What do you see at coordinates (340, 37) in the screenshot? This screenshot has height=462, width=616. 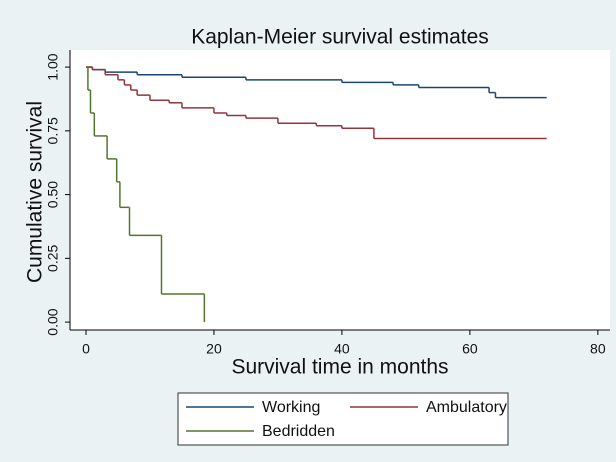 I see `chart-title: Kaplan-Meier survival estimates` at bounding box center [340, 37].